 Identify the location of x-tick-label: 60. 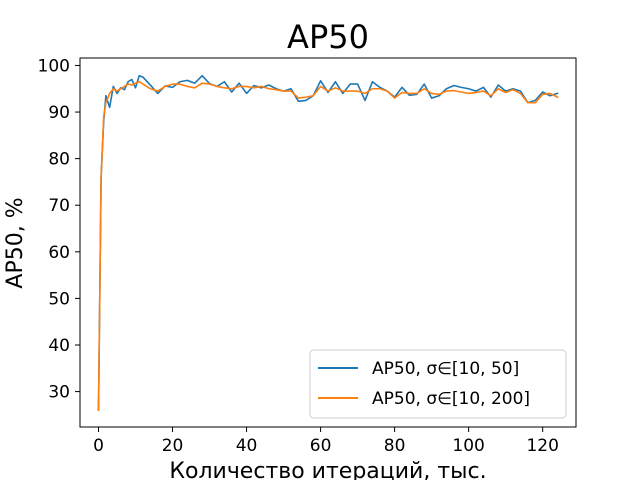
(321, 446).